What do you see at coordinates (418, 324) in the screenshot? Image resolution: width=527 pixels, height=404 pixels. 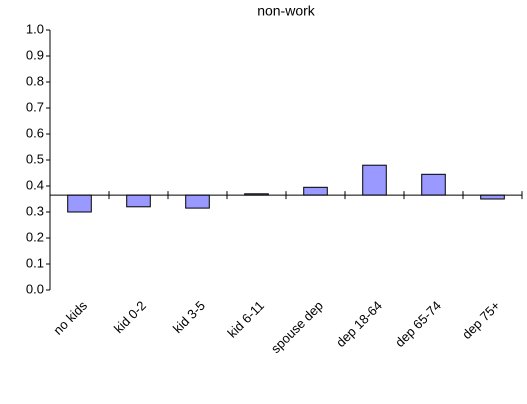 I see `x-tick-label: dep 65-74` at bounding box center [418, 324].